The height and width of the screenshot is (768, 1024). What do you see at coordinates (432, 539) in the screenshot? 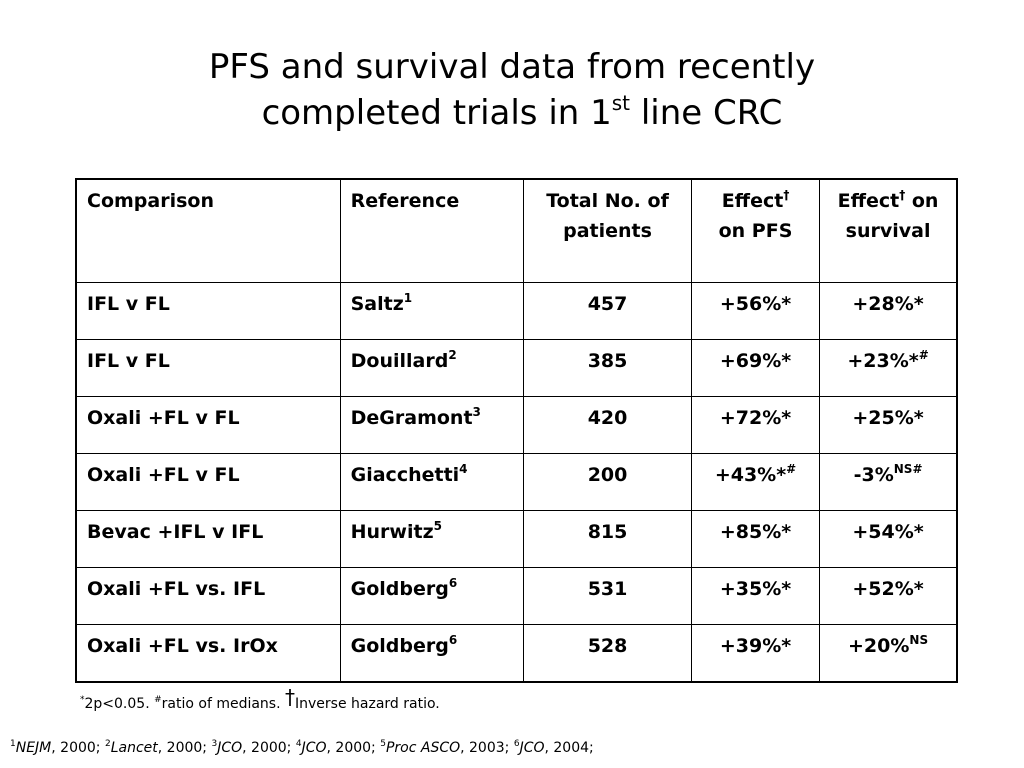
I see `cell-reference: Hurwitz5` at bounding box center [432, 539].